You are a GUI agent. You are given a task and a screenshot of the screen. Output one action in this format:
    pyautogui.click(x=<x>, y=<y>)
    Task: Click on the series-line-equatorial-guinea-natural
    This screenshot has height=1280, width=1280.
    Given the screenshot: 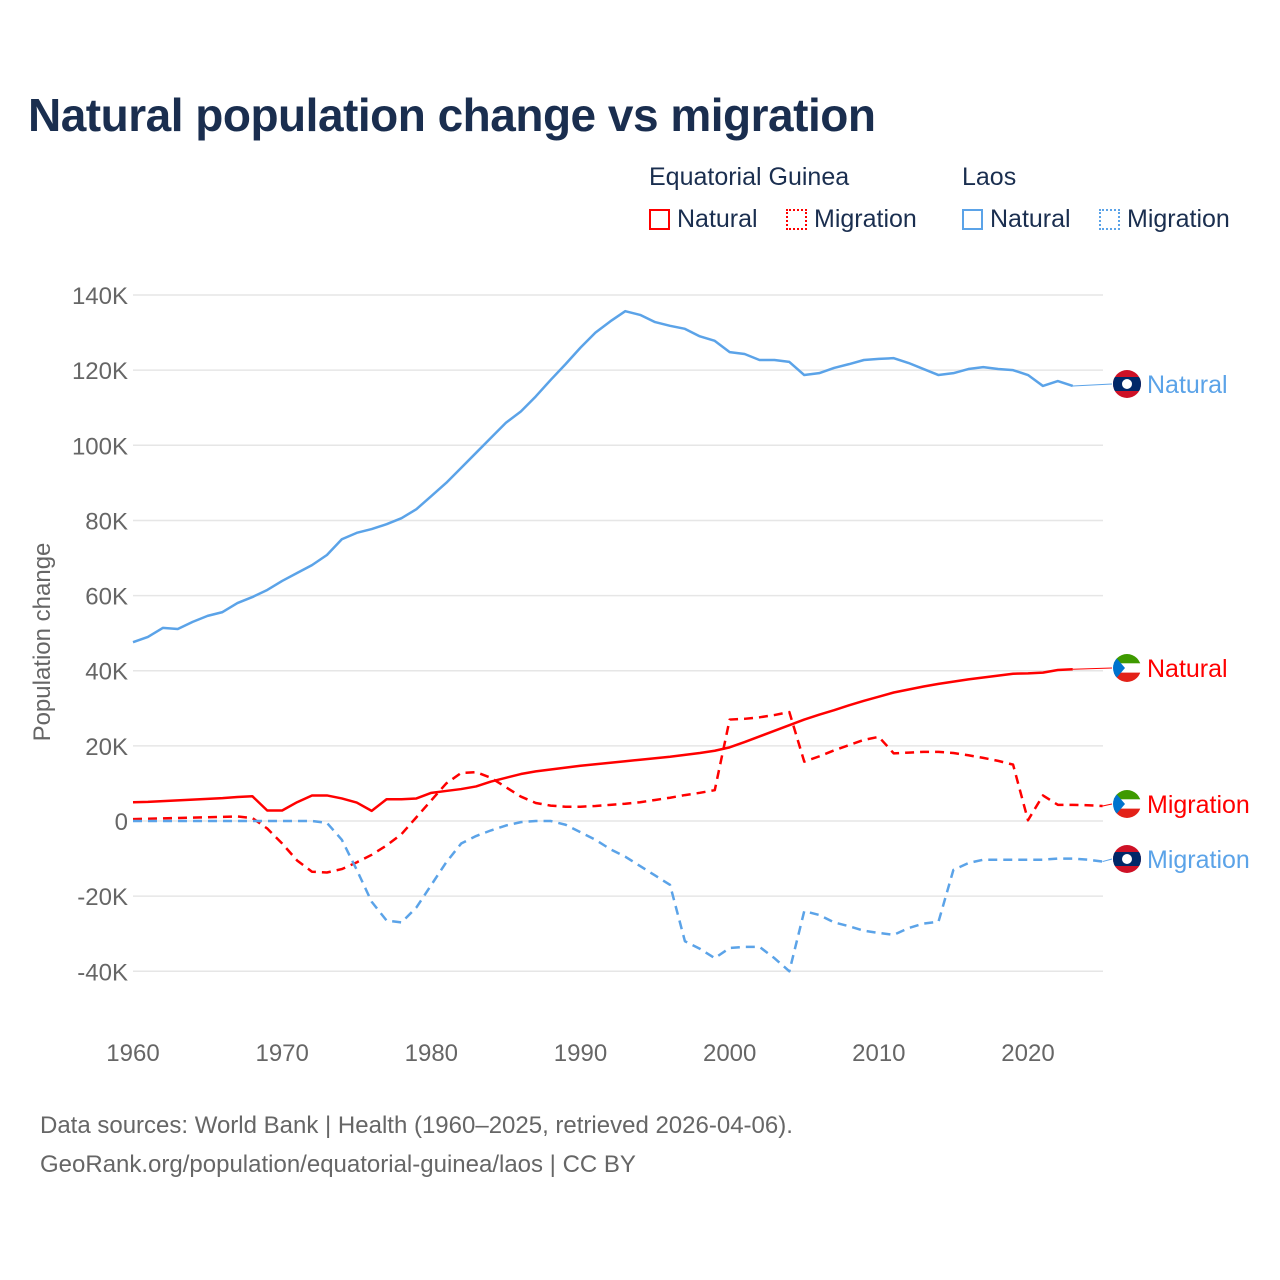 What is the action you would take?
    pyautogui.click(x=602, y=740)
    